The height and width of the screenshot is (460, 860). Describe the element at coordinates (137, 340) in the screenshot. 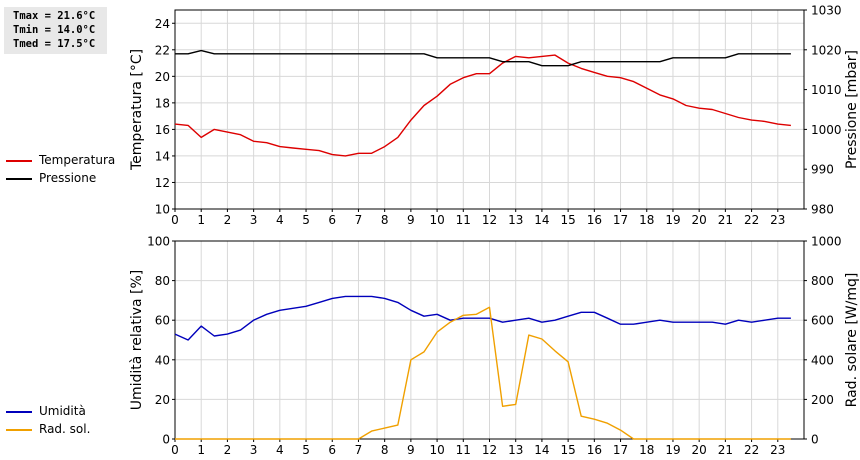

I see `y-axis-label: Umidità relativa [%]` at that location.